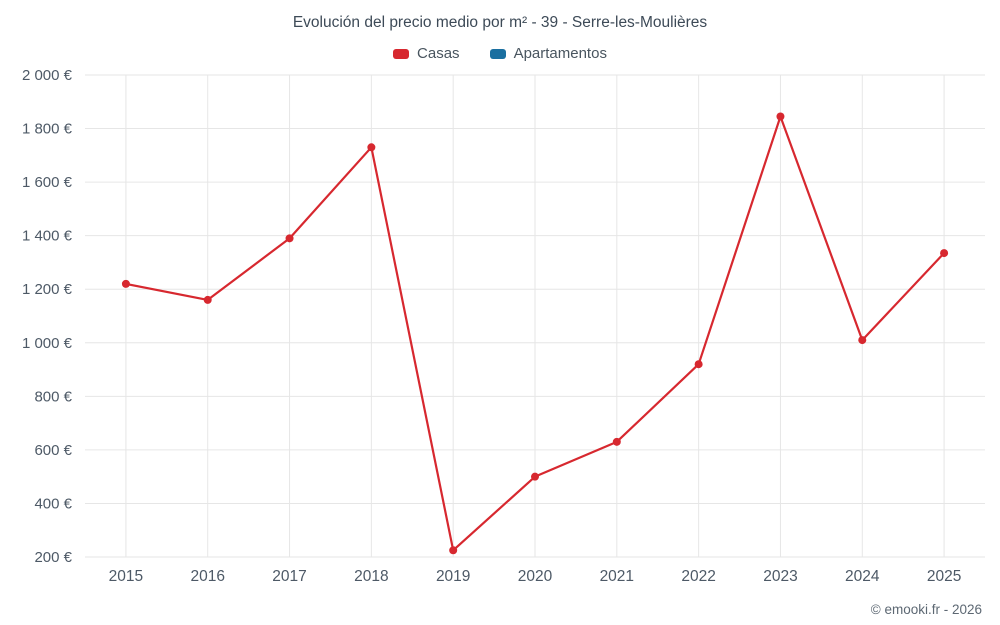 This screenshot has height=625, width=1000. What do you see at coordinates (289, 576) in the screenshot?
I see `x-tick-label: 2017` at bounding box center [289, 576].